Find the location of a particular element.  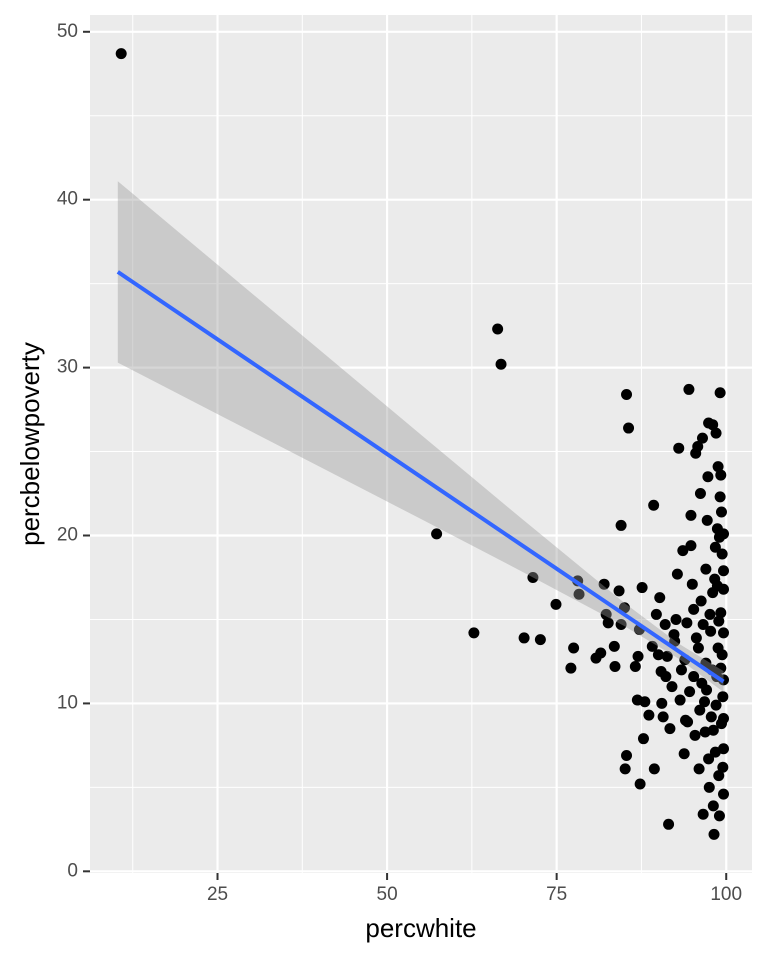

y-tick-label: 50 is located at coordinates (67, 31).